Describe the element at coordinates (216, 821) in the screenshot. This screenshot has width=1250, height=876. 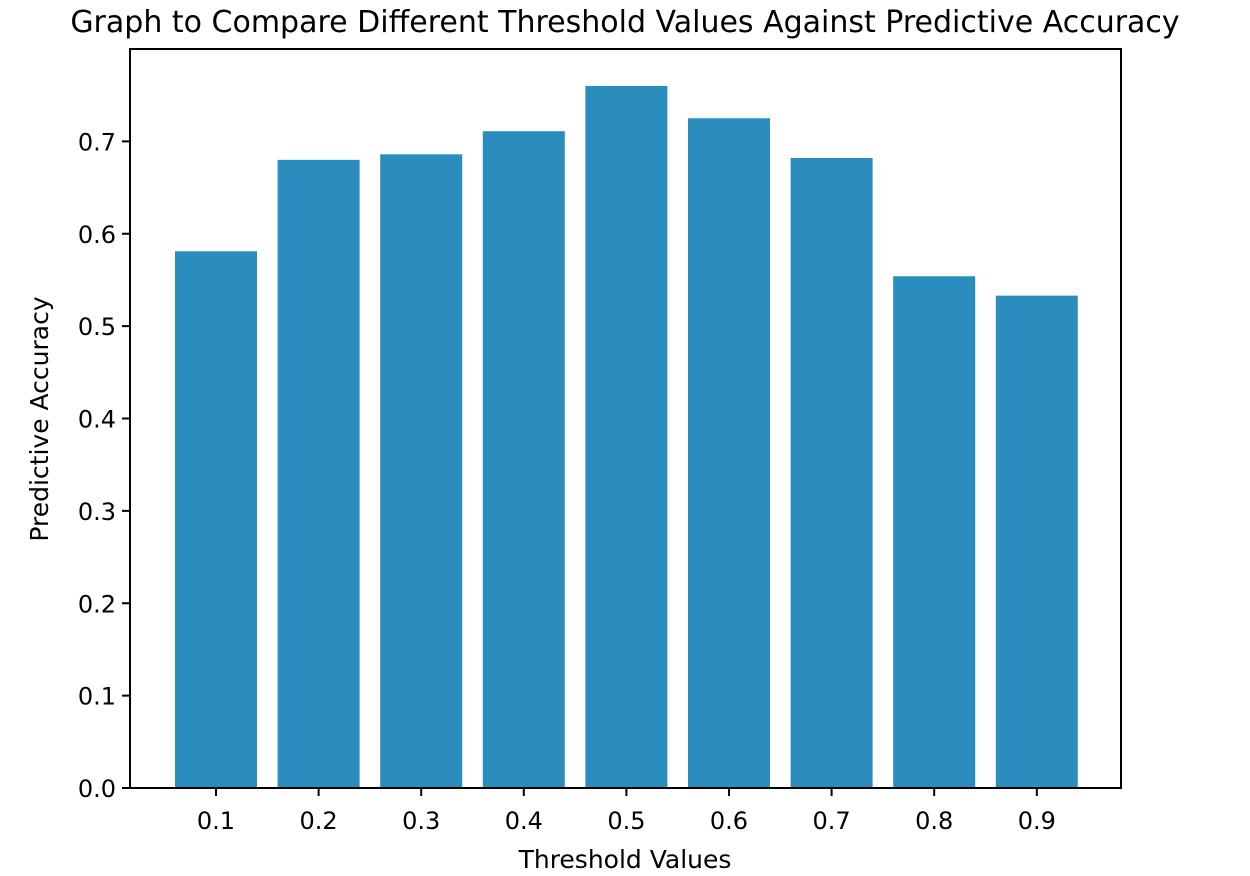
I see `x-tick-label: 0.1` at that location.